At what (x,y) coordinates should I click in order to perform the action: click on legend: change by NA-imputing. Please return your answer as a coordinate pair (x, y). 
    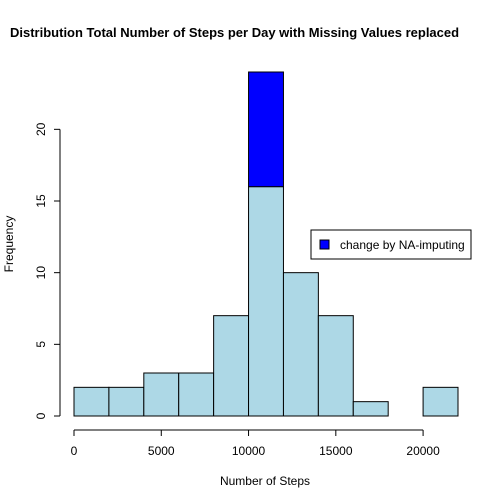
    Looking at the image, I should click on (391, 244).